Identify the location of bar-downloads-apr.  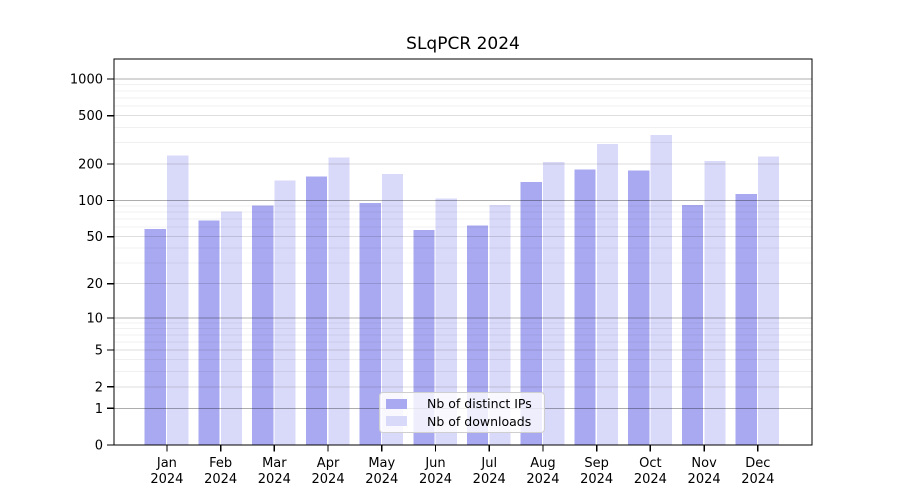
(339, 301).